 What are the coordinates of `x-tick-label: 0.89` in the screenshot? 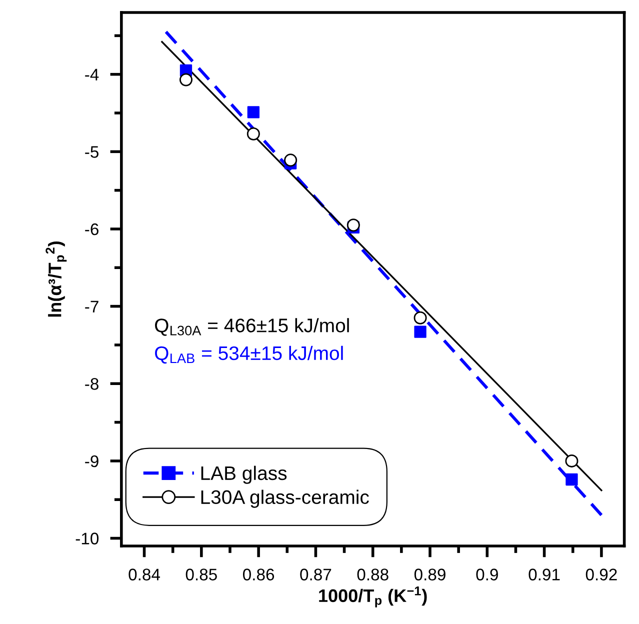 It's located at (430, 574).